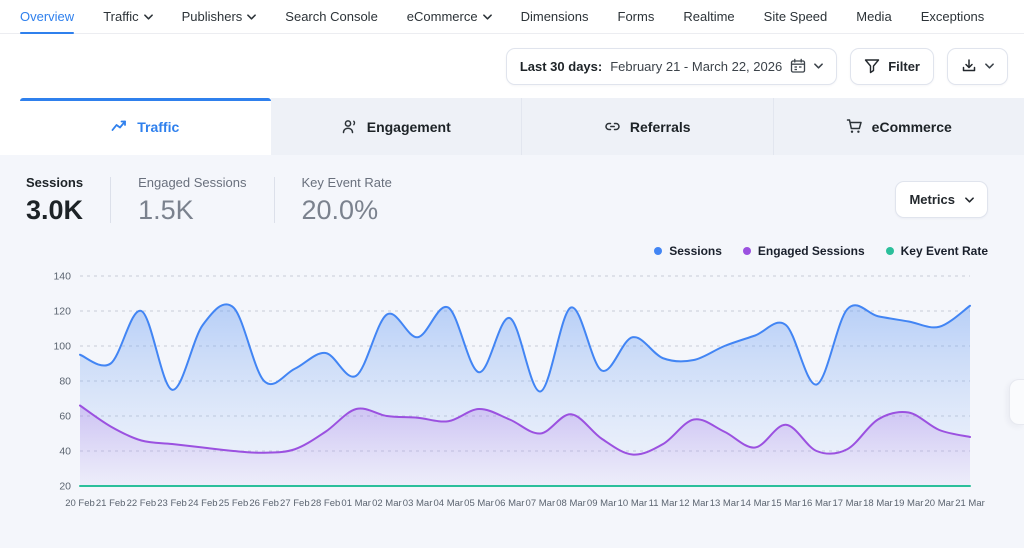 Image resolution: width=1024 pixels, height=548 pixels. Describe the element at coordinates (555, 16) in the screenshot. I see `nav-item-dimensions: Dimensions` at that location.